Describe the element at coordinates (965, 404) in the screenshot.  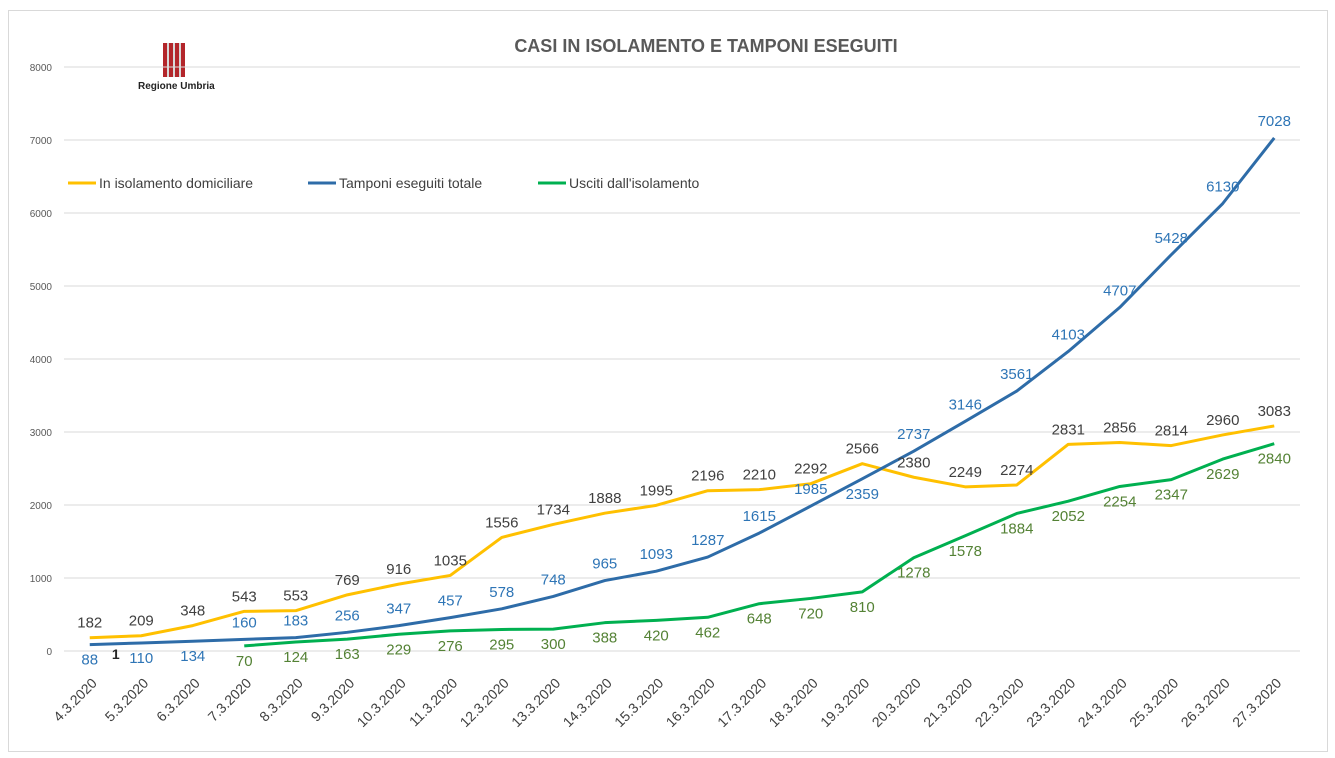
I see `data-label: 3146` at that location.